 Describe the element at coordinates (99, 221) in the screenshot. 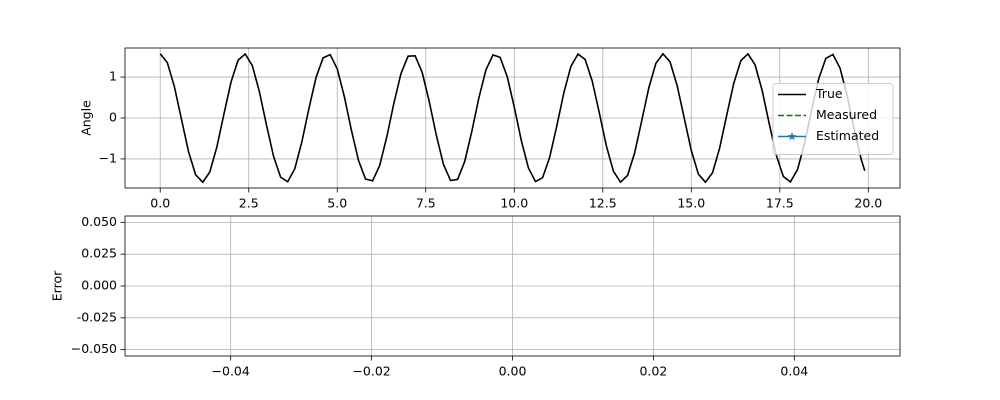

I see `y-tick-label: 0.050` at that location.